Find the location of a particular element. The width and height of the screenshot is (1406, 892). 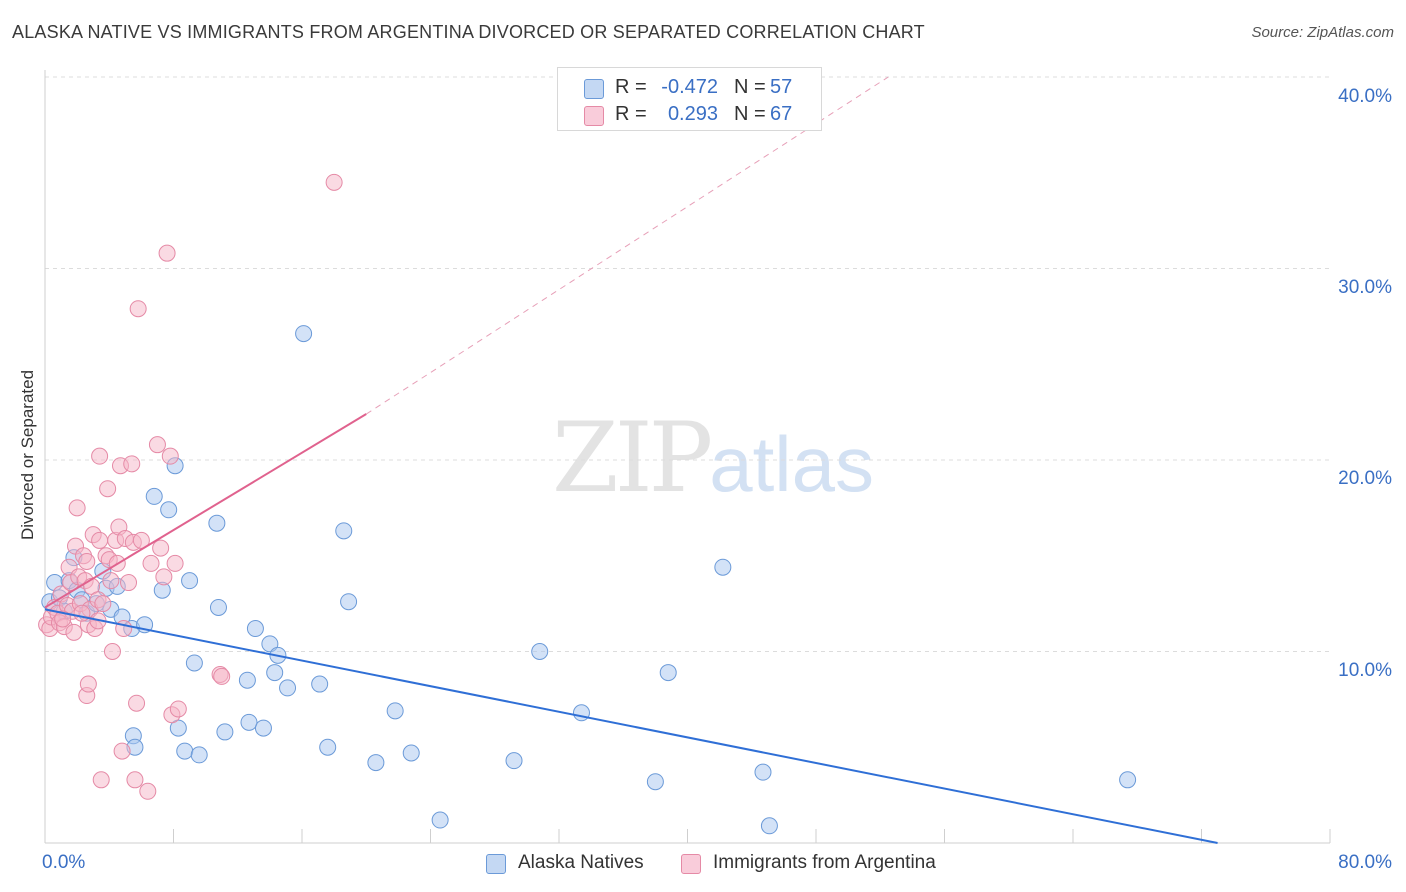

stats-legend-row-argentina: R = 0.293 N = 67 is located at coordinates (689, 114).